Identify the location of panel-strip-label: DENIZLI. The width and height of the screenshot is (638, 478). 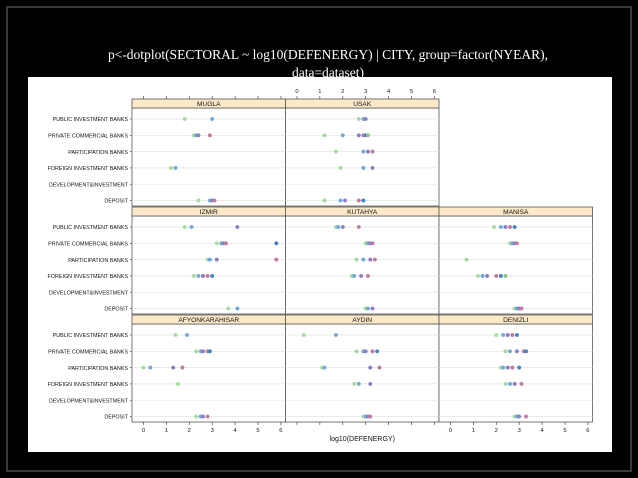
(515, 320).